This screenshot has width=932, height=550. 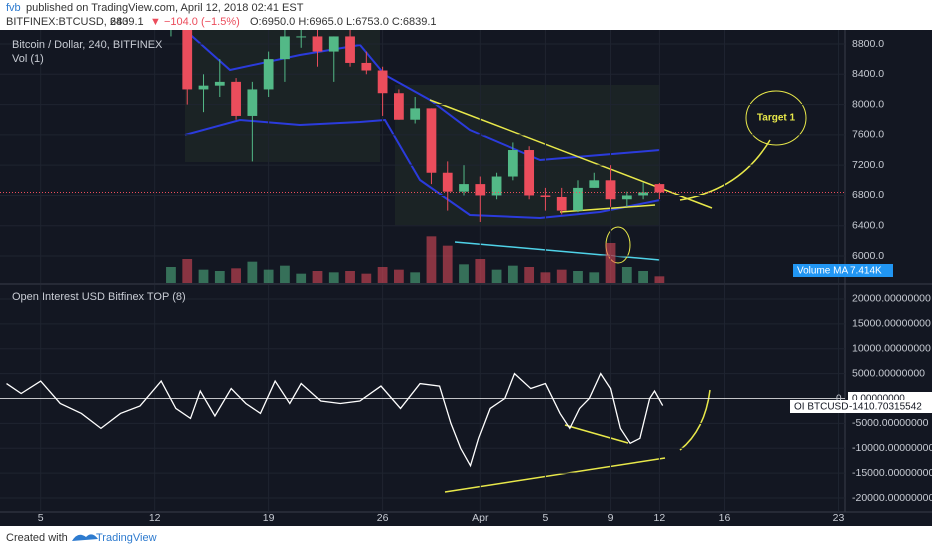 What do you see at coordinates (28, 59) in the screenshot?
I see `volume-title: Vol (1)` at bounding box center [28, 59].